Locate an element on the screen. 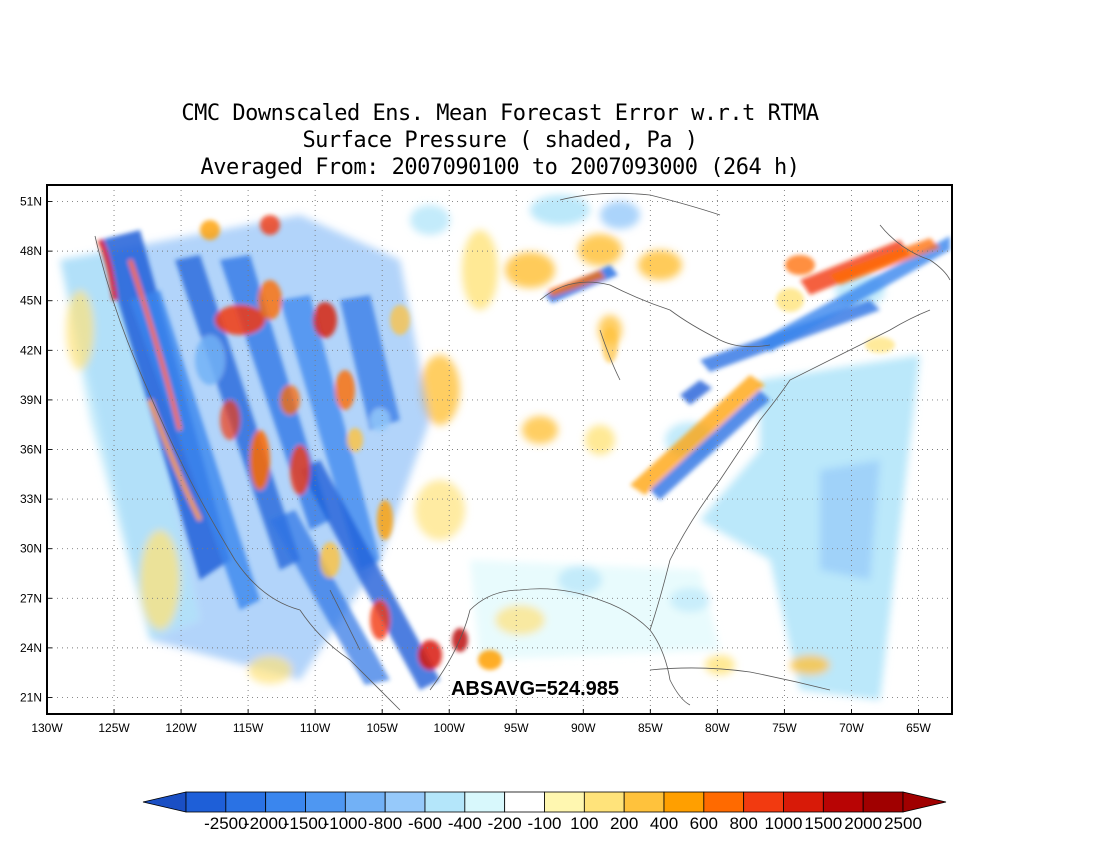 The width and height of the screenshot is (1100, 850). lon-label: 115W is located at coordinates (248, 728).